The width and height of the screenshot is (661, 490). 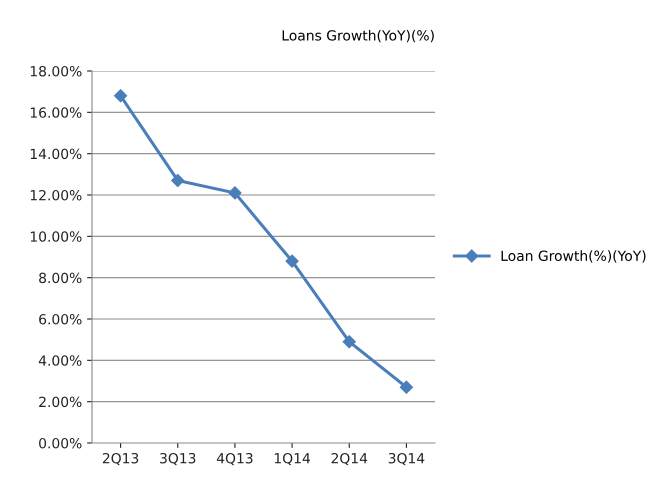 What do you see at coordinates (60, 402) in the screenshot?
I see `y-tick-label: 2.00%` at bounding box center [60, 402].